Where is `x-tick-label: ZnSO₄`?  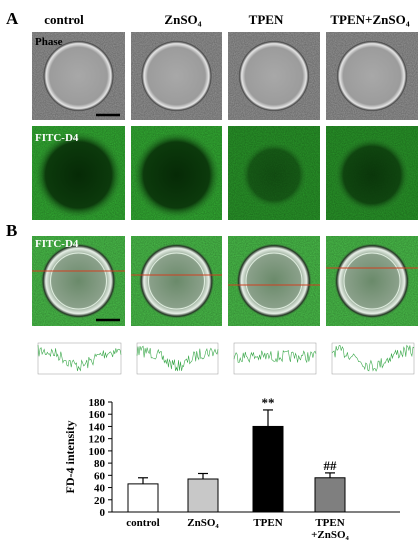
x-tick-label: ZnSO₄ is located at coordinates (203, 523).